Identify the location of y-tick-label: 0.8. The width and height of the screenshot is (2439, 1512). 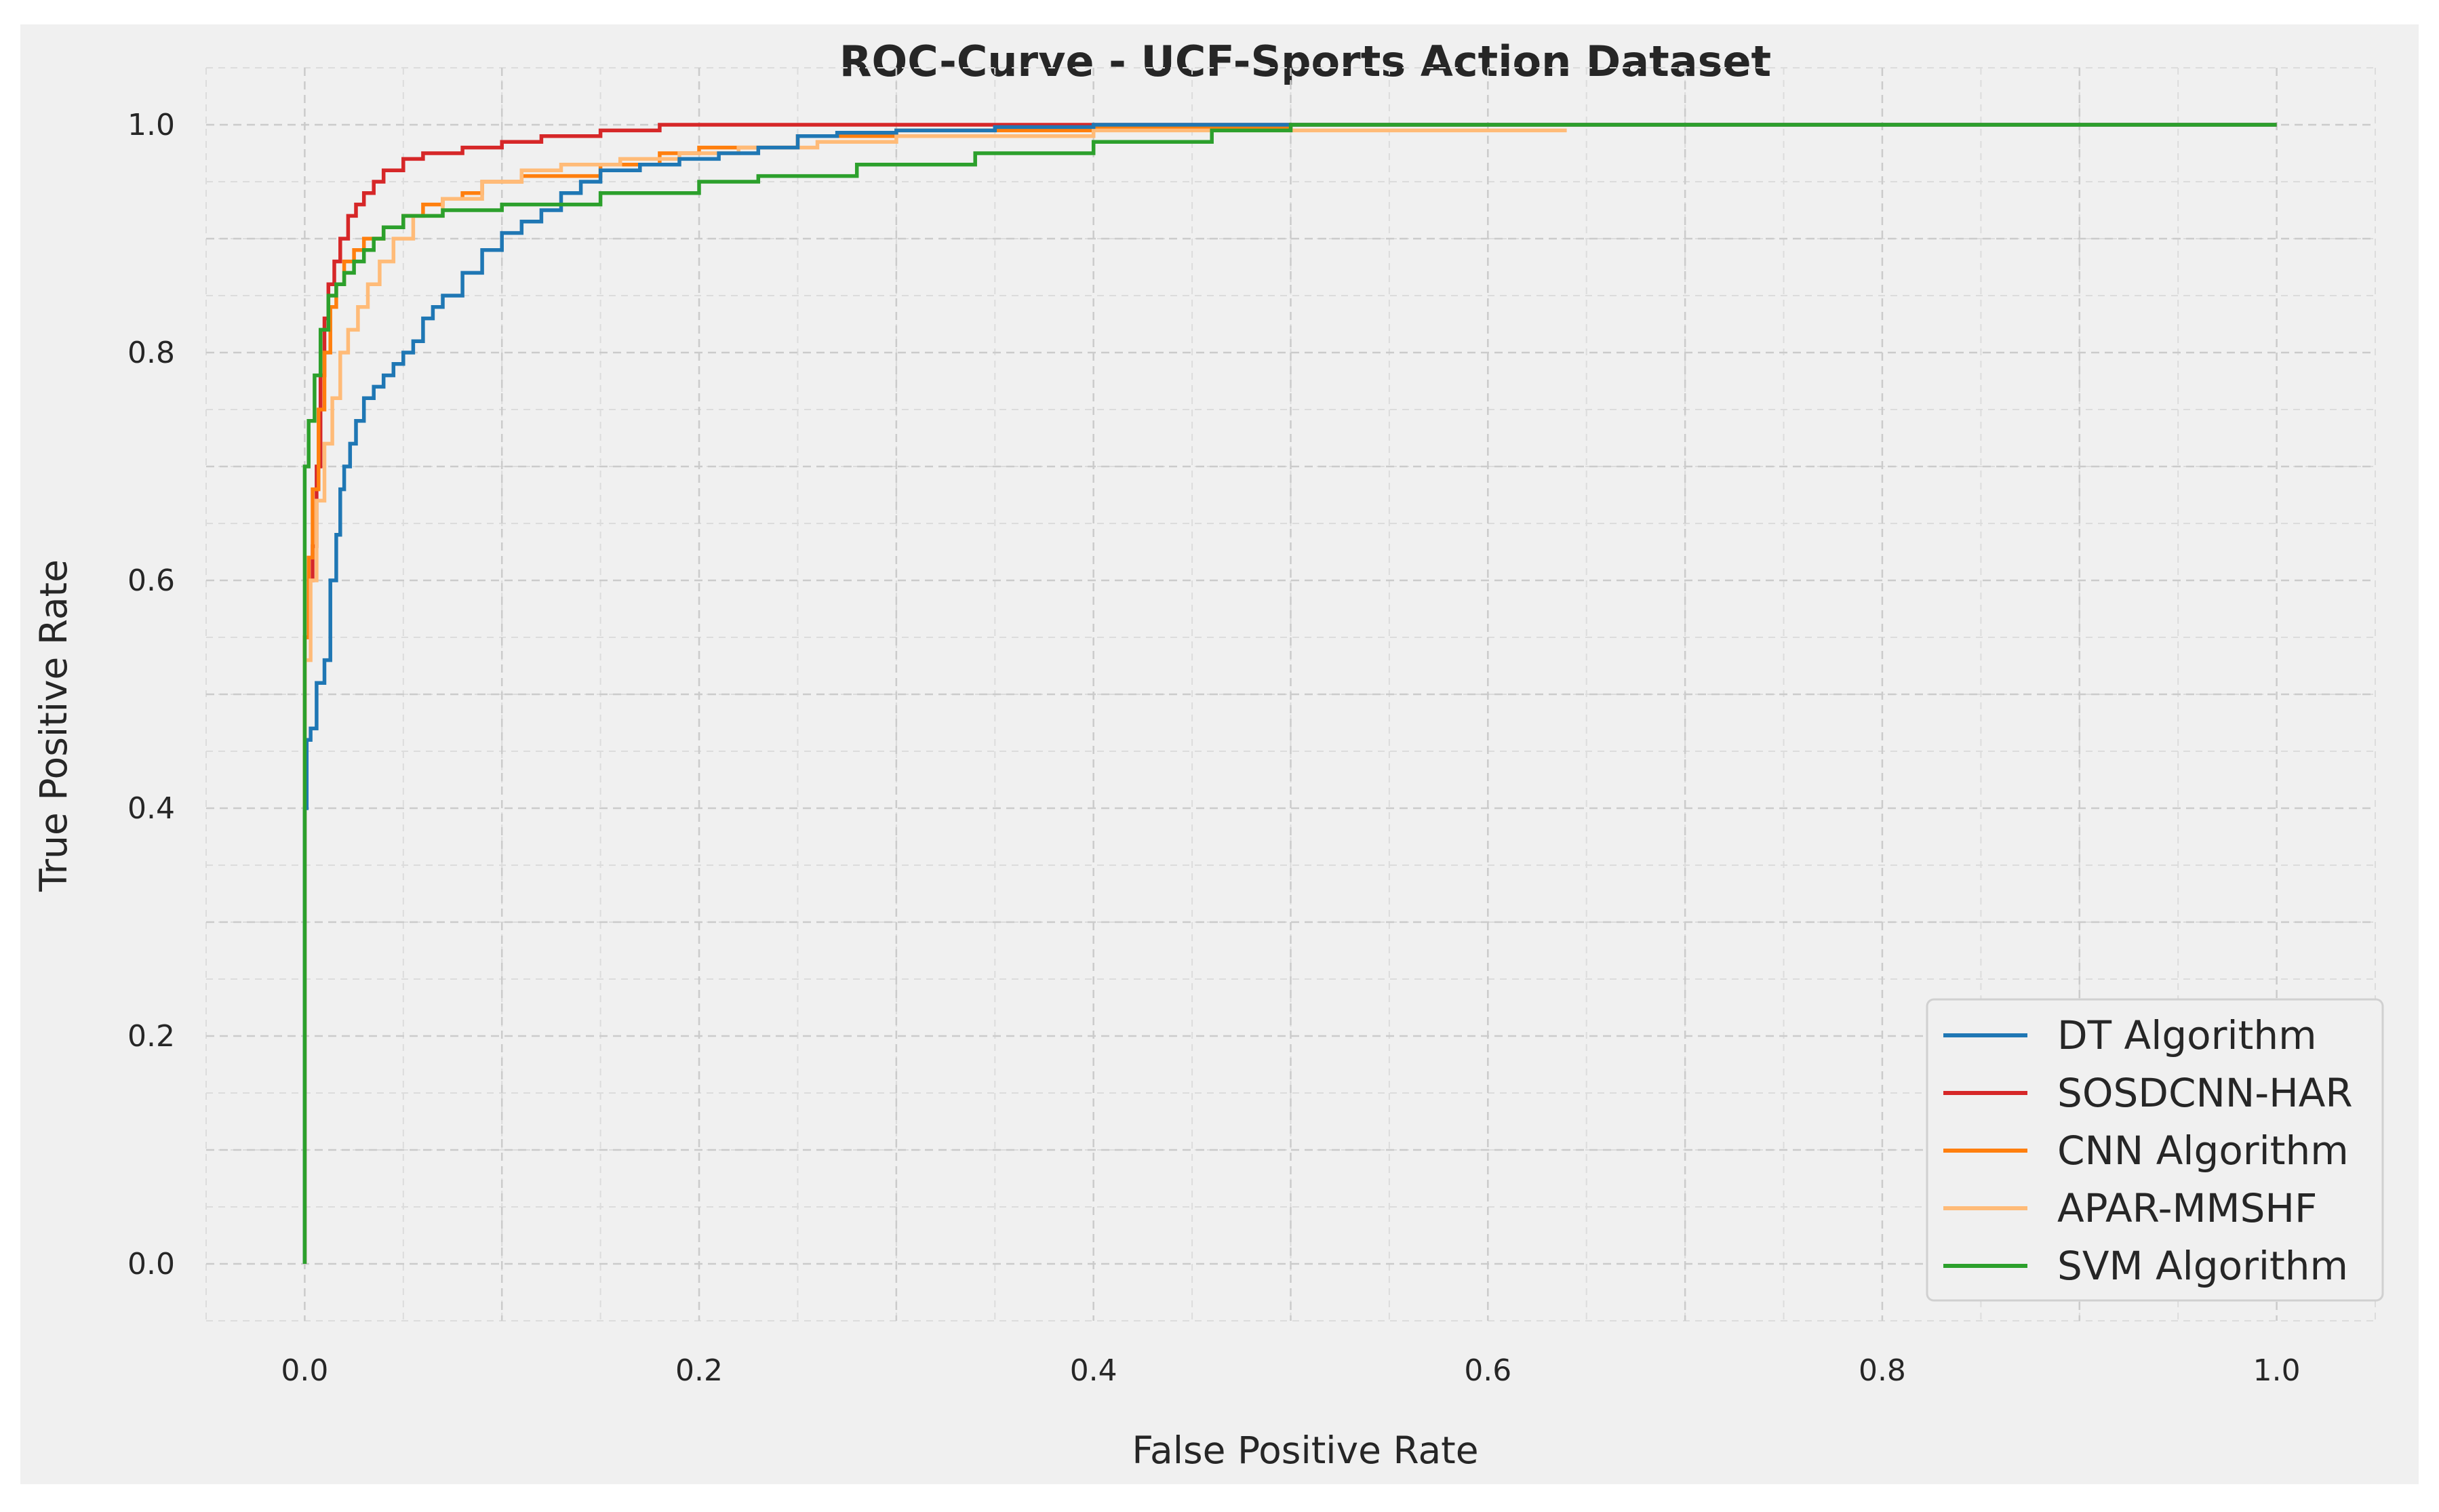
(151, 353).